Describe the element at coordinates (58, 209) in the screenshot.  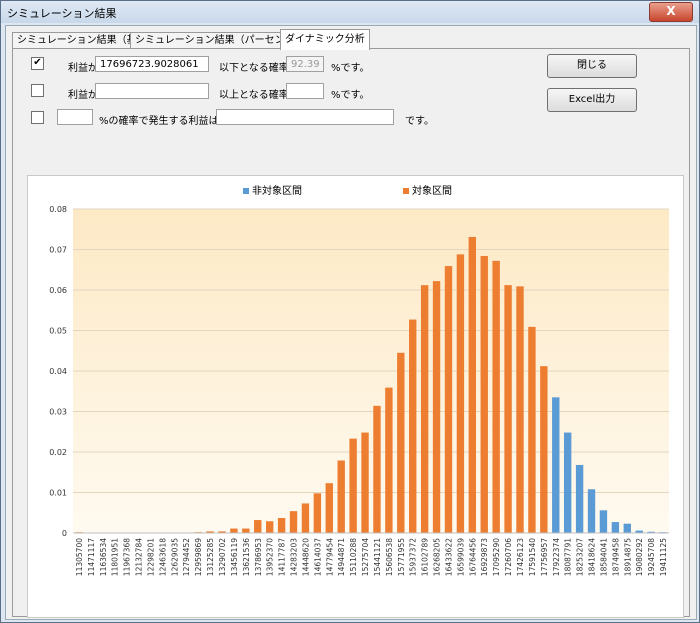
I see `y-tick-label: 0.08` at that location.